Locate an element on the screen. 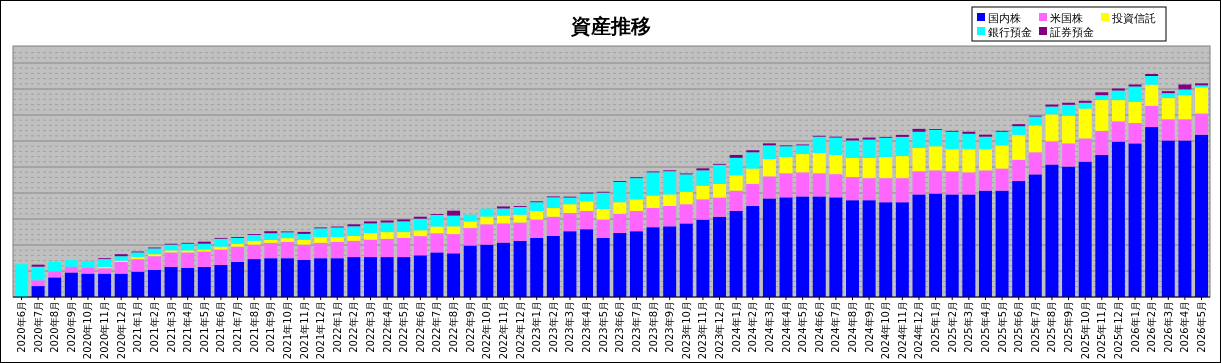  x-tick-label: 2023年1月 is located at coordinates (537, 327).